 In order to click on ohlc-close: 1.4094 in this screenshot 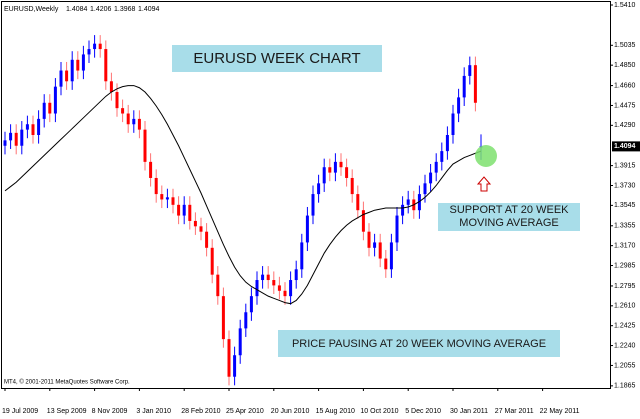, I will do `click(149, 9)`.